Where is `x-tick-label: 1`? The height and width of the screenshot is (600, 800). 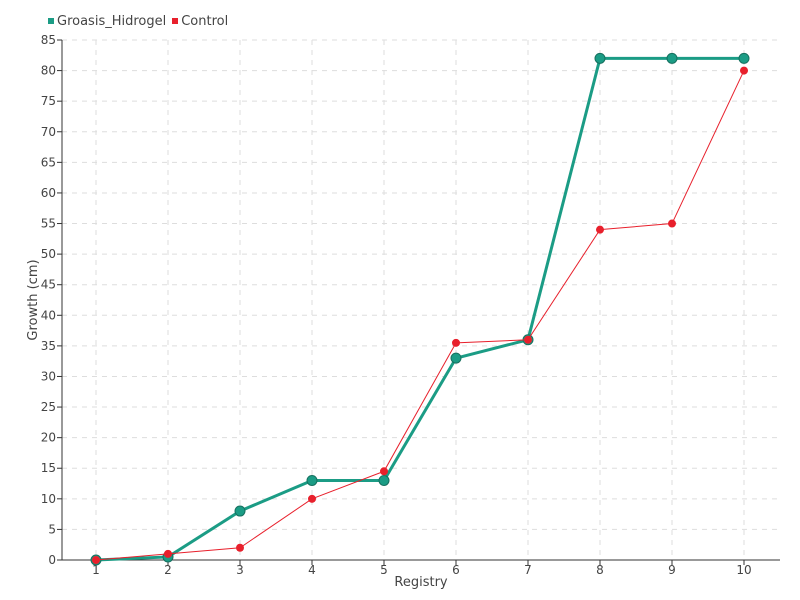
x-tick-label: 1 is located at coordinates (96, 570).